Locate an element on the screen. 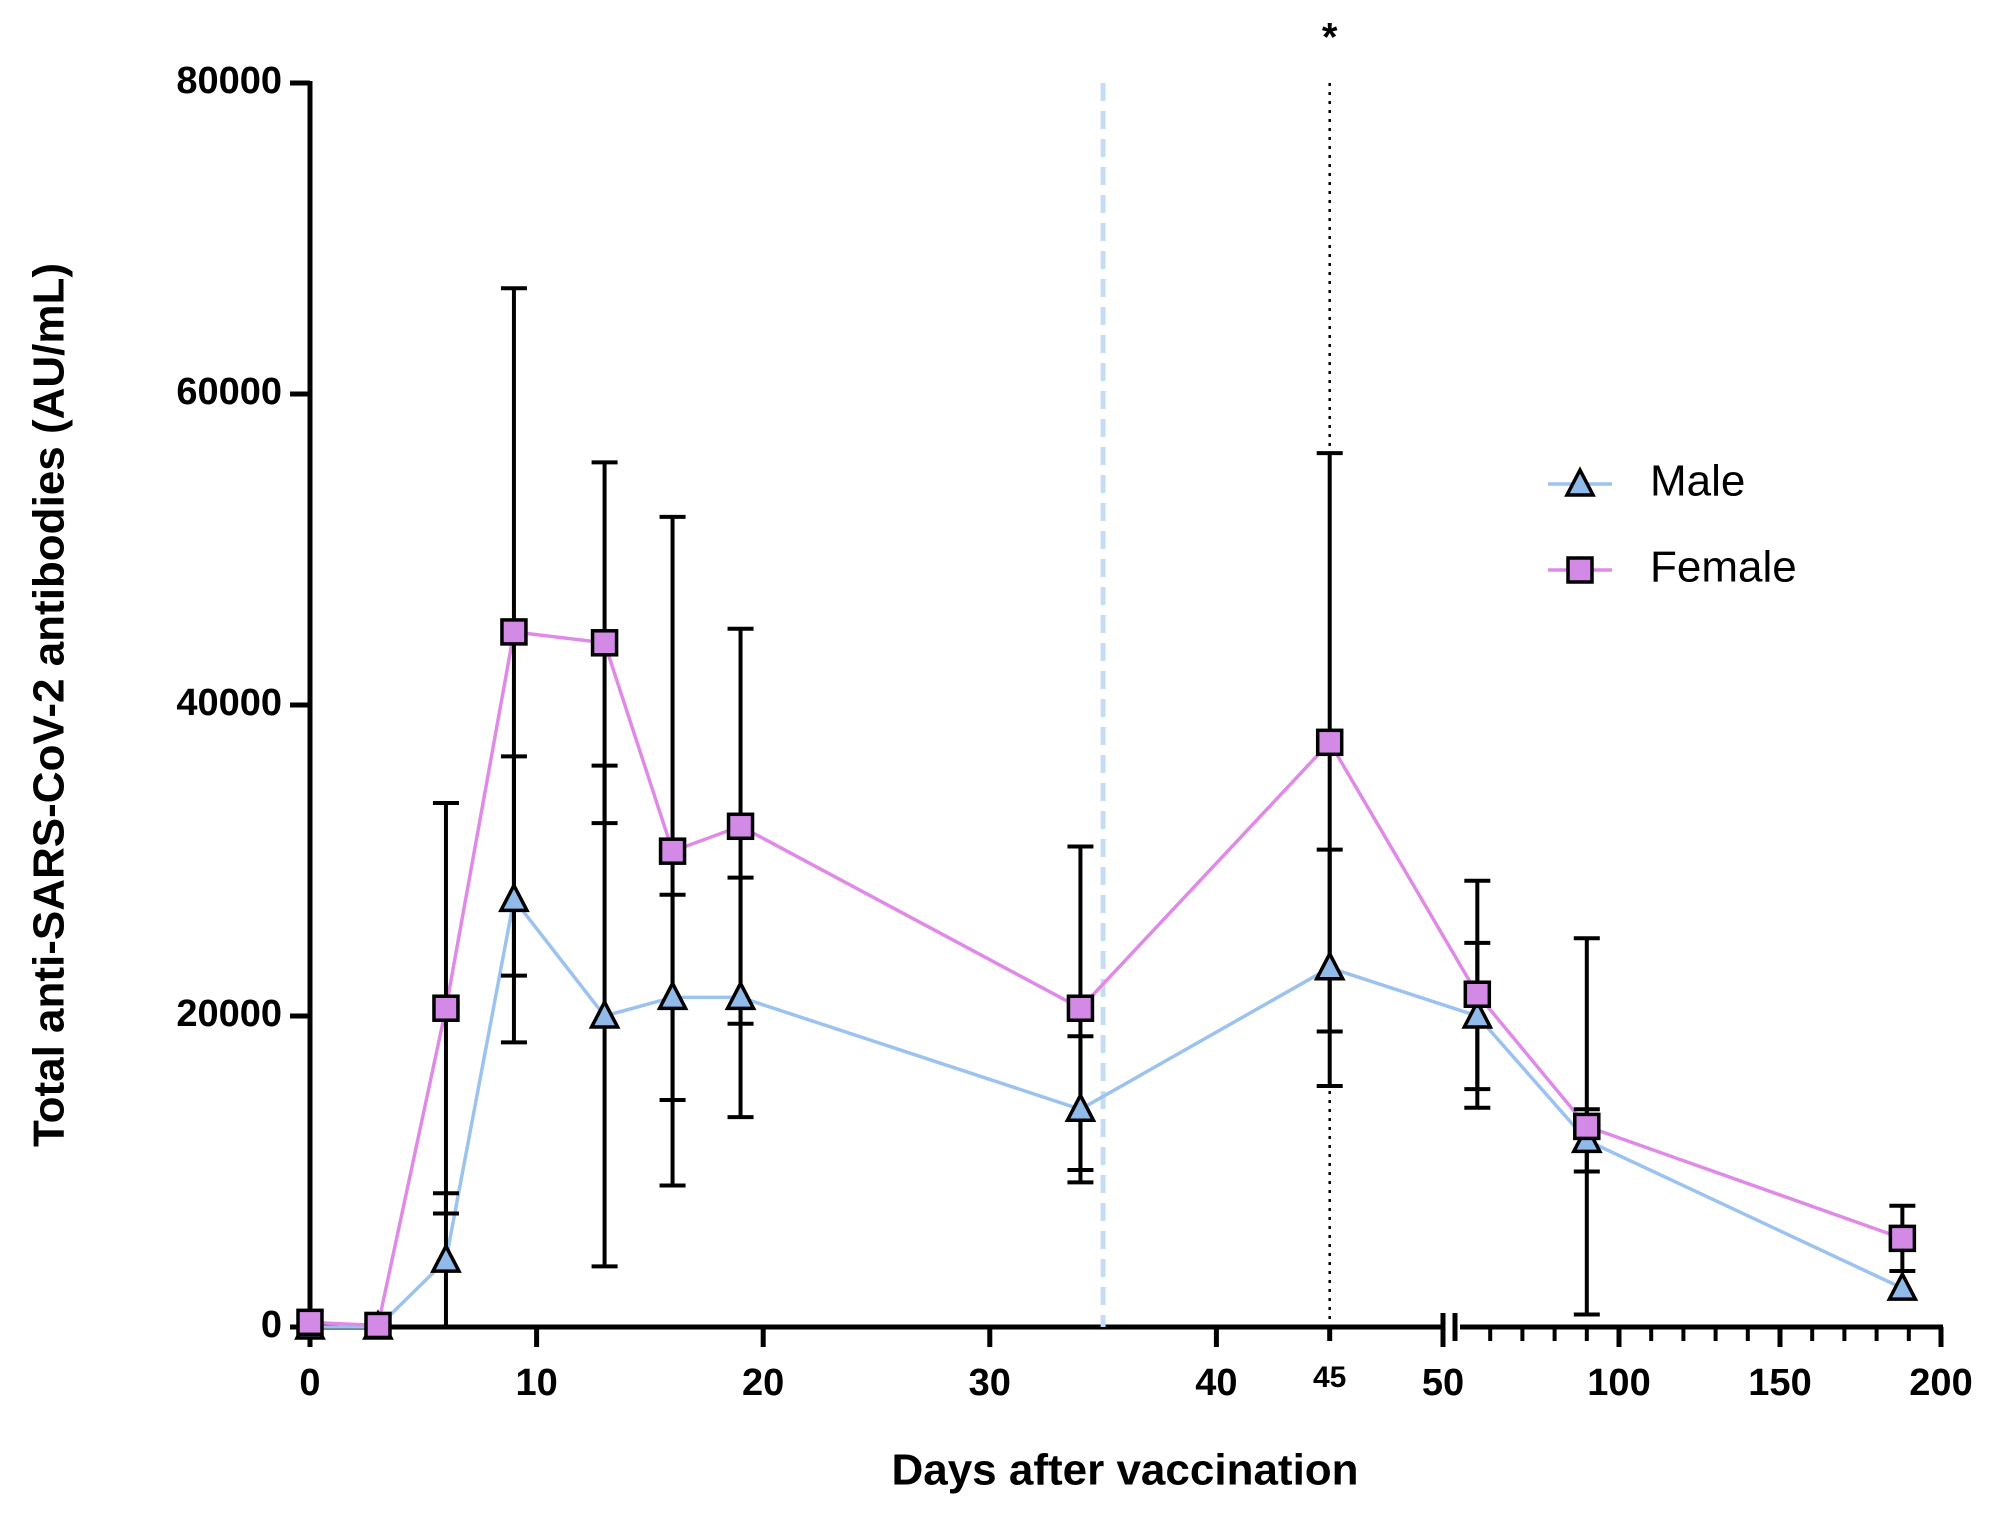 The height and width of the screenshot is (1530, 2005). significance-mark: * is located at coordinates (1330, 38).